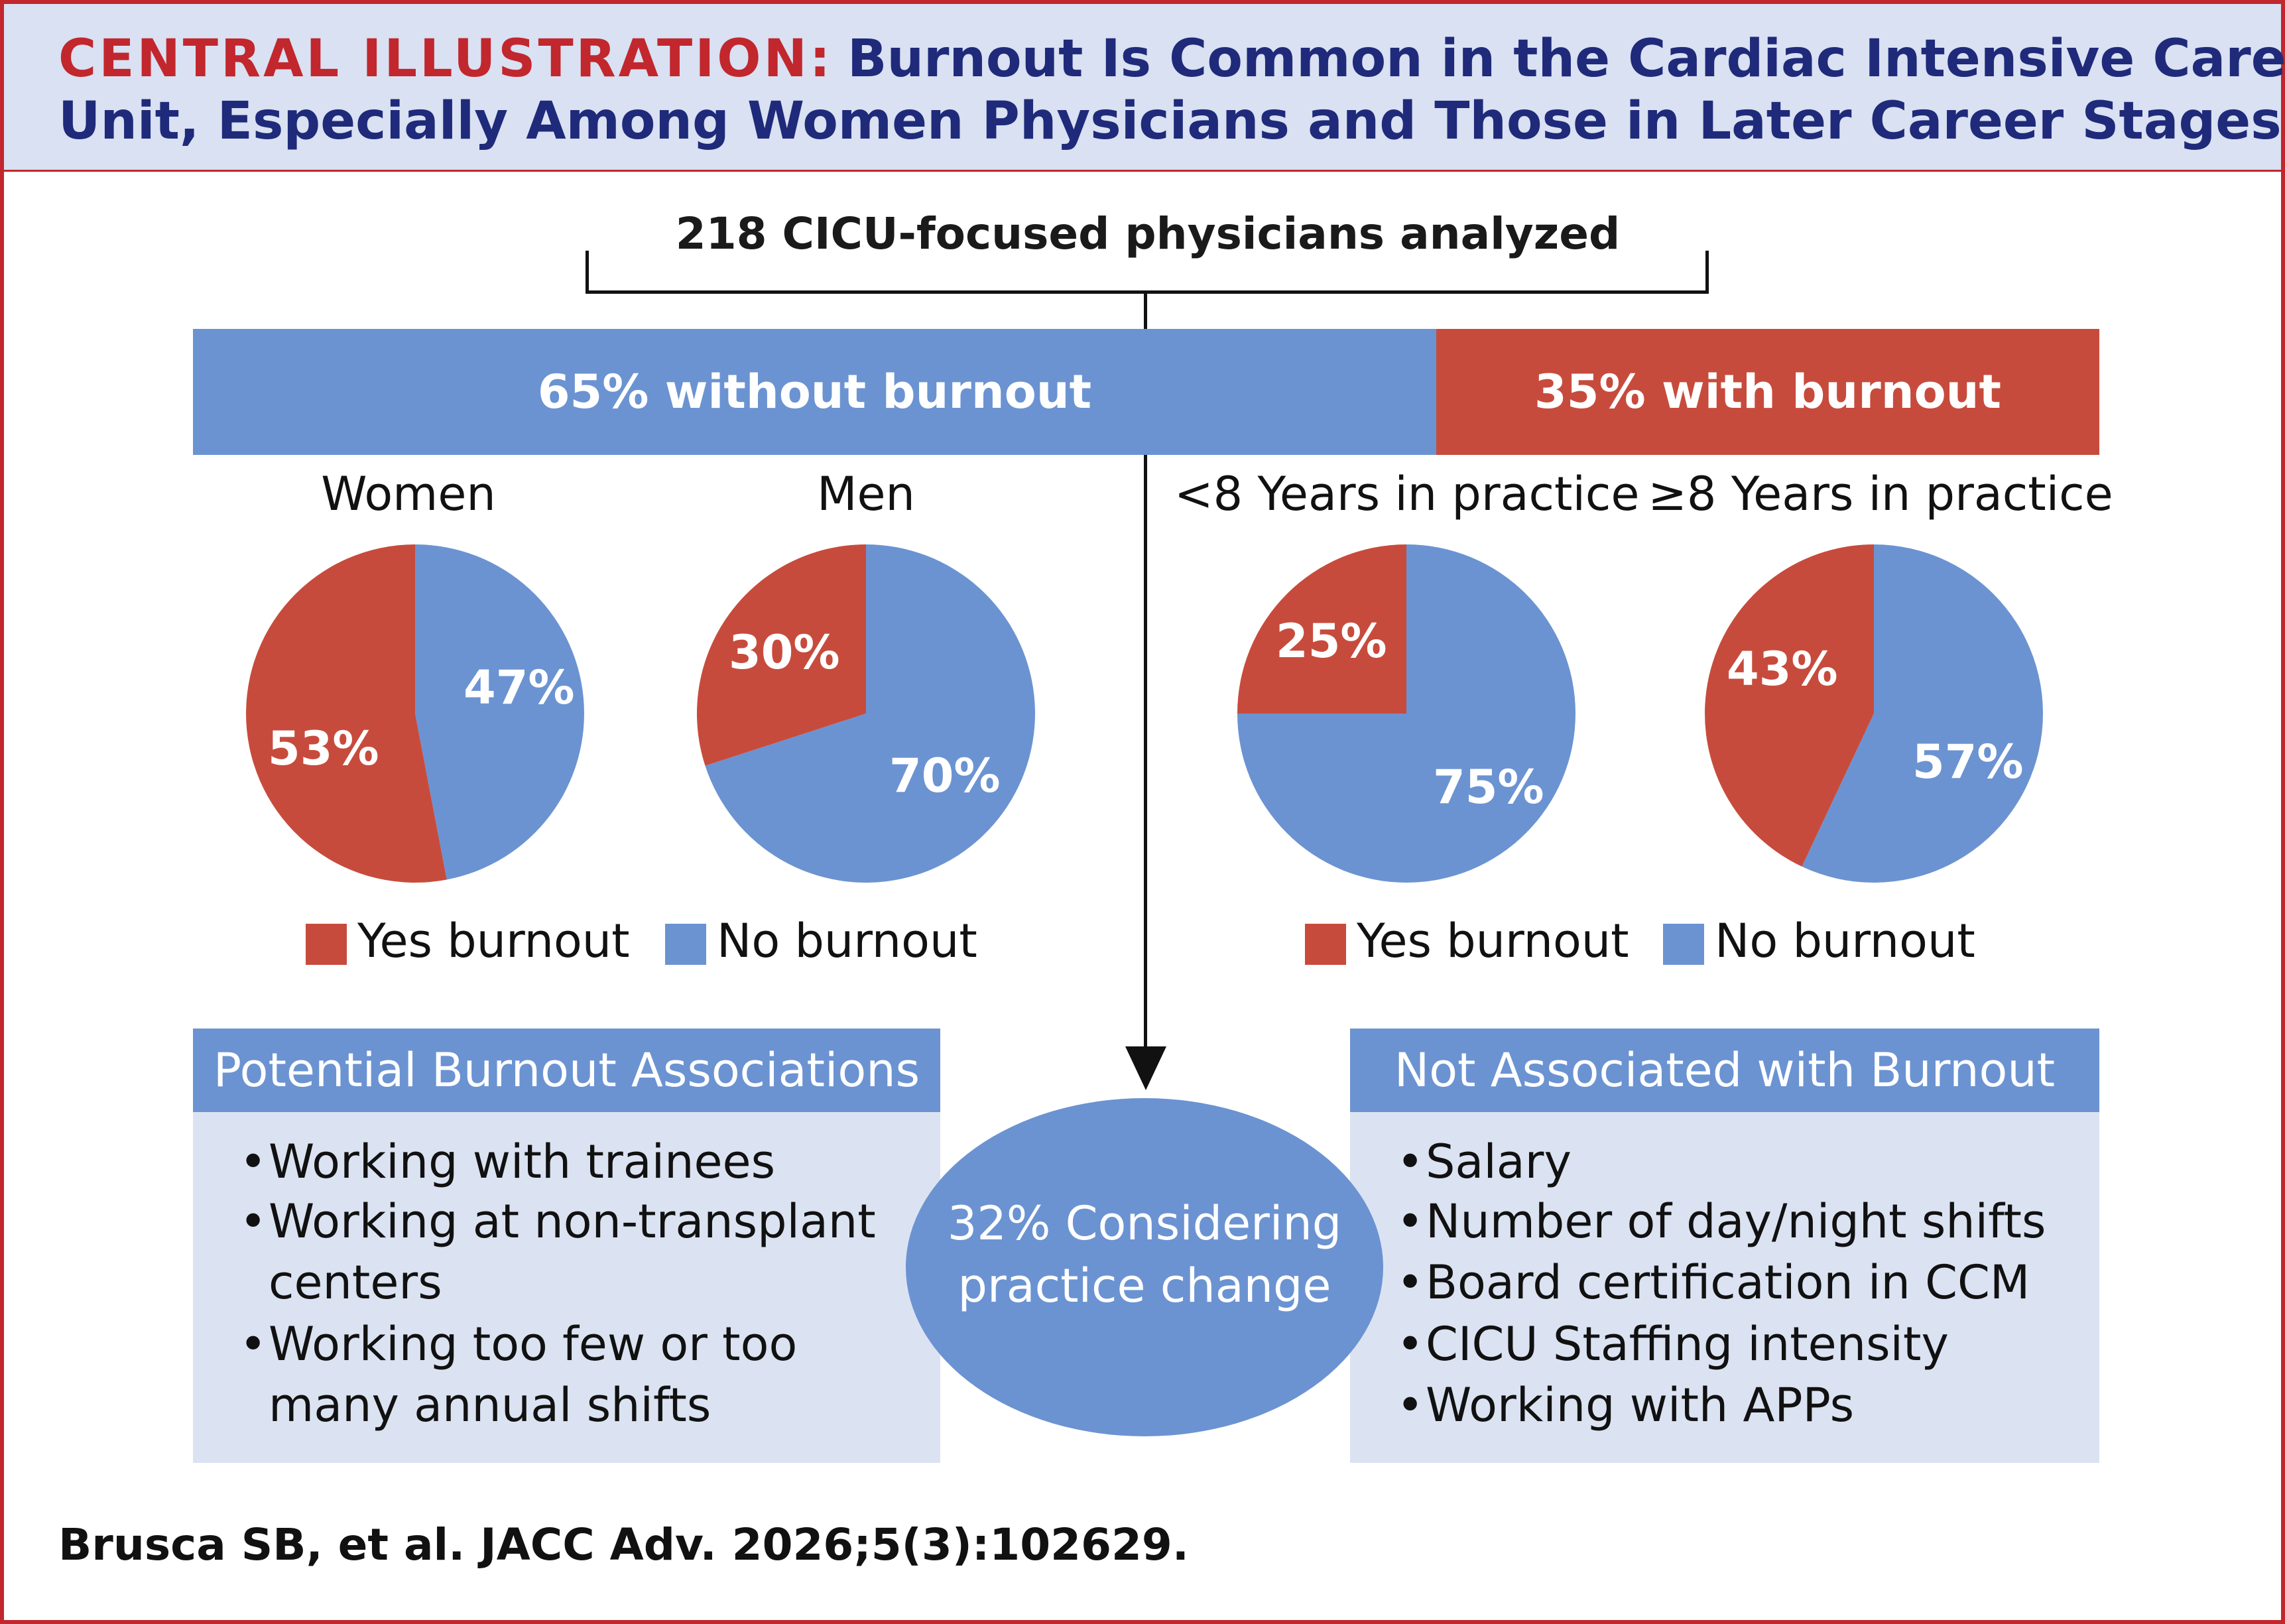  Describe the element at coordinates (323, 748) in the screenshot. I see `women-yes-label: 53%` at that location.